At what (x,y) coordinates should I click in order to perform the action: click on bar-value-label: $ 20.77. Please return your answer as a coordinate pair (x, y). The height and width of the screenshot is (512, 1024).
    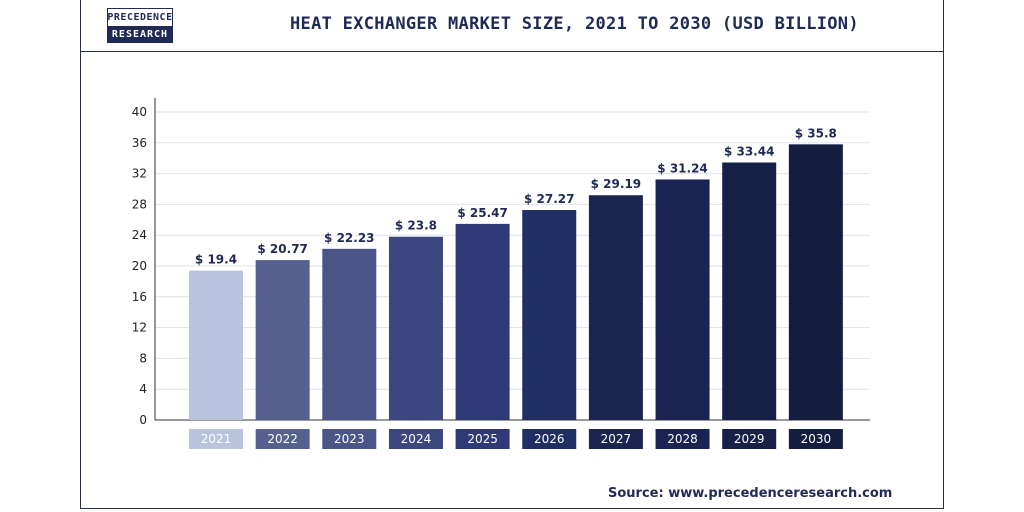
    Looking at the image, I should click on (282, 249).